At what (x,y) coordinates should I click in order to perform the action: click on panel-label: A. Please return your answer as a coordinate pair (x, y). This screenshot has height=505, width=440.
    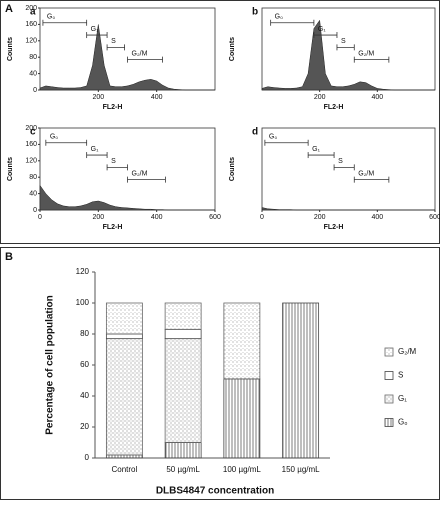
    Looking at the image, I should click on (9, 9).